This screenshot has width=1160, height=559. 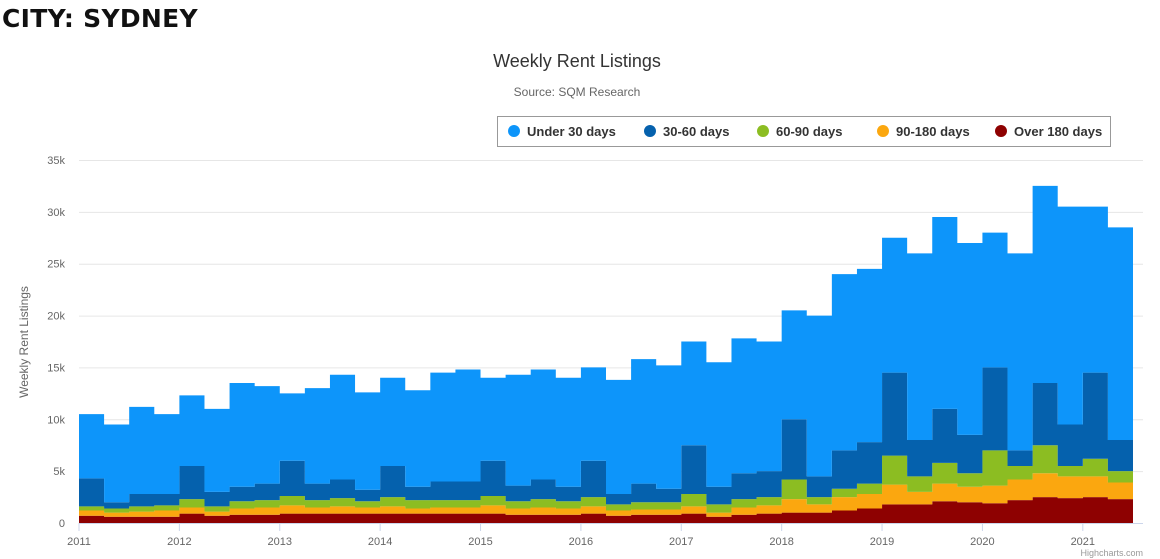 I want to click on page-heading: CITY: SYDNEY, so click(x=100, y=18).